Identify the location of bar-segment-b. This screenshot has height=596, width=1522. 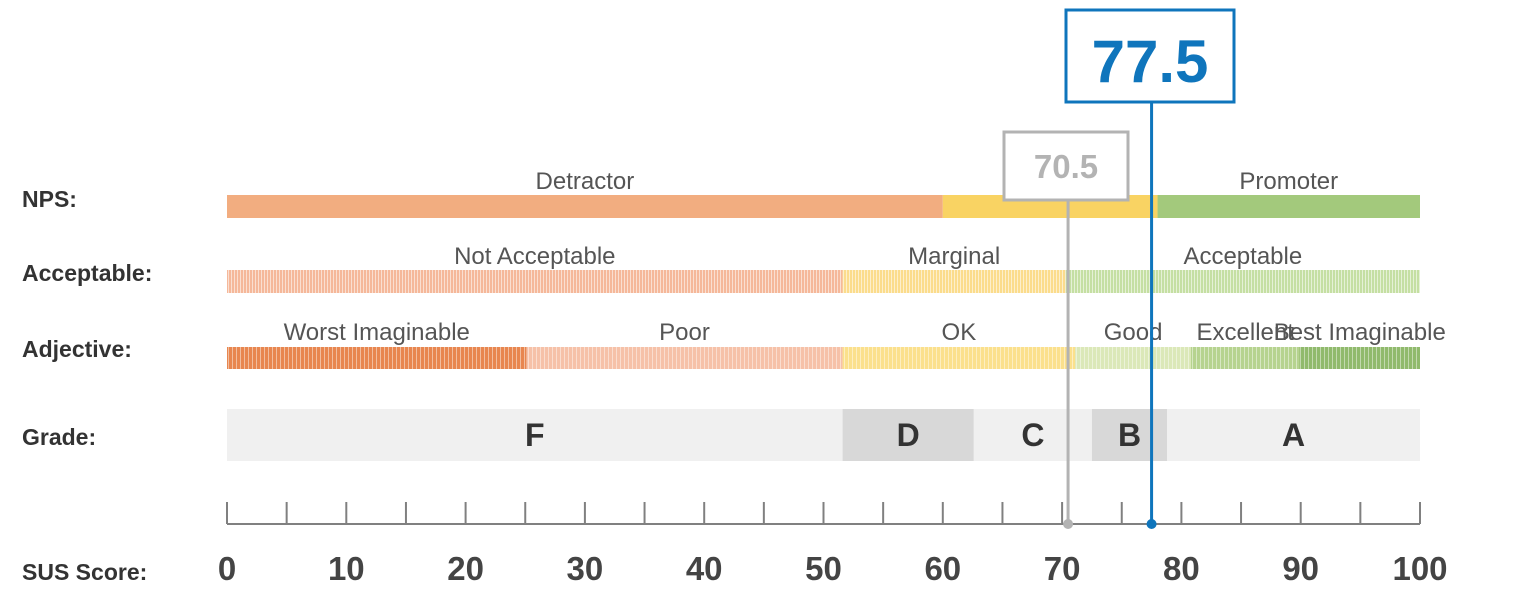
(1129, 435).